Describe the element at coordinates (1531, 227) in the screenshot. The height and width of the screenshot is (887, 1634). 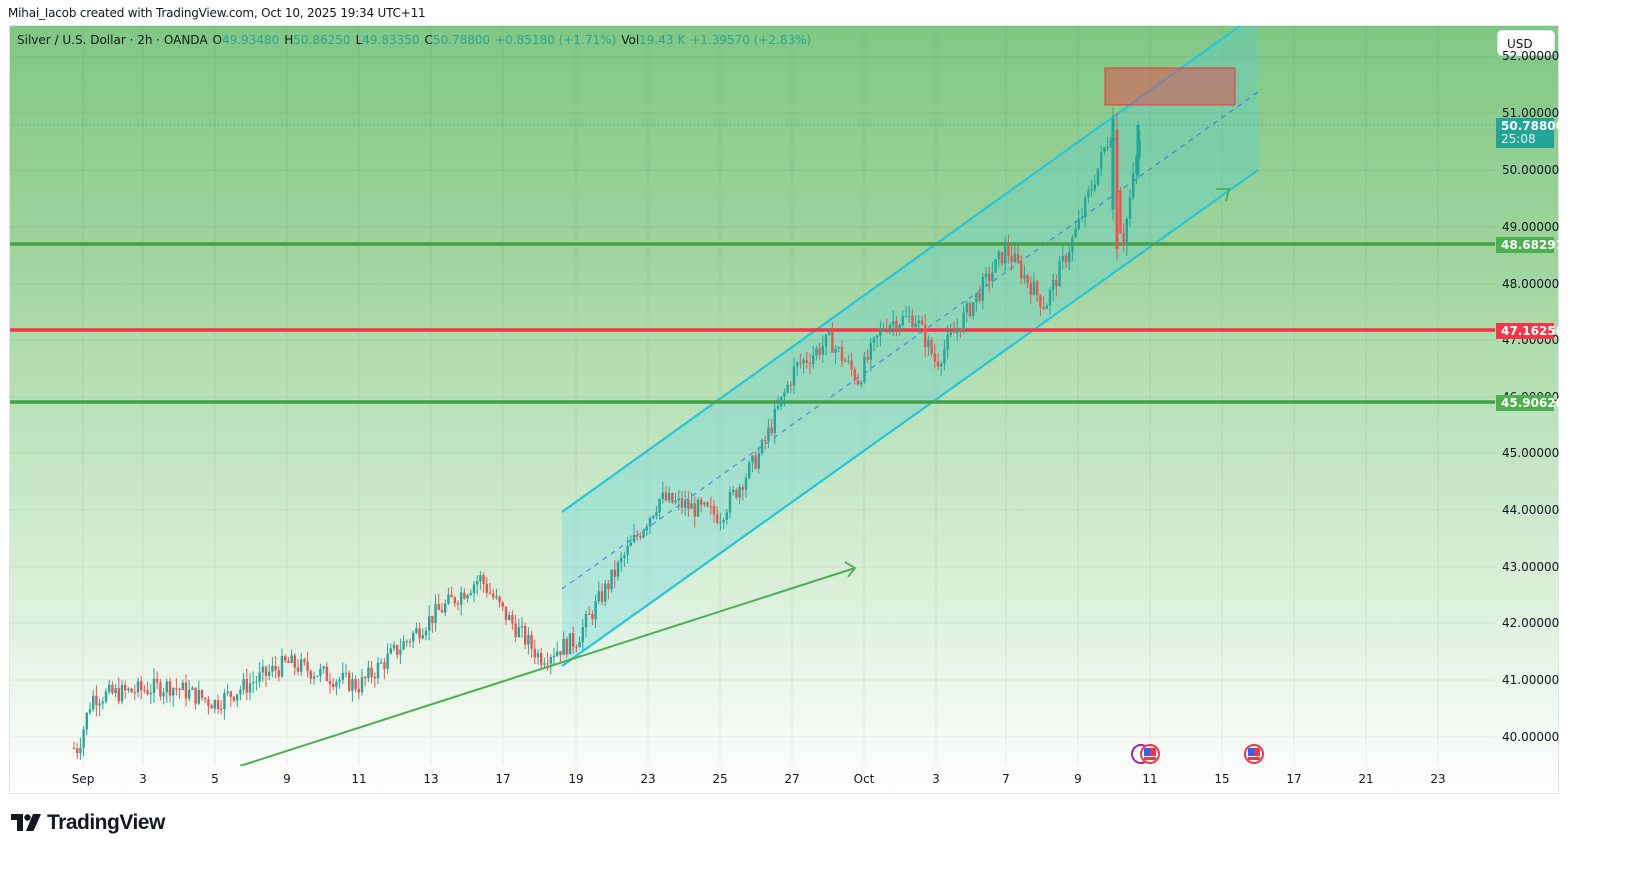
I see `price-tick: 49.00000` at that location.